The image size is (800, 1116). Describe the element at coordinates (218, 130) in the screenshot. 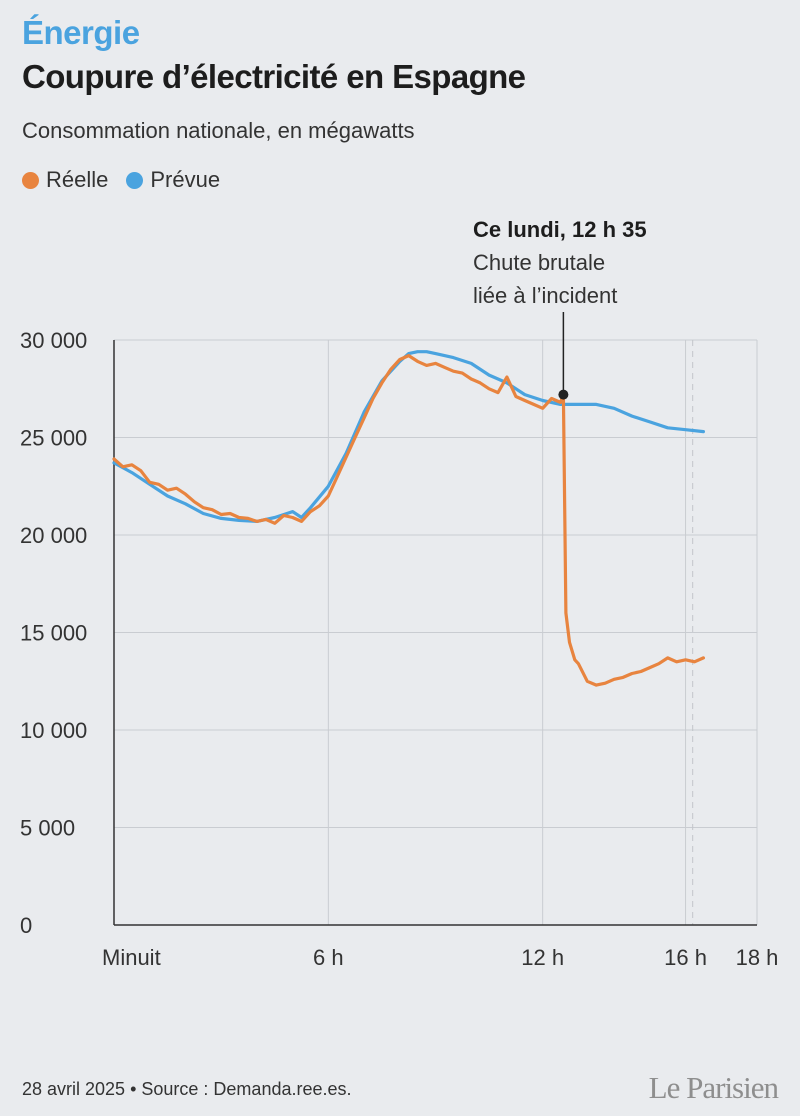

I see `chart-subtitle: Consommation nationale, en mégawatts` at that location.